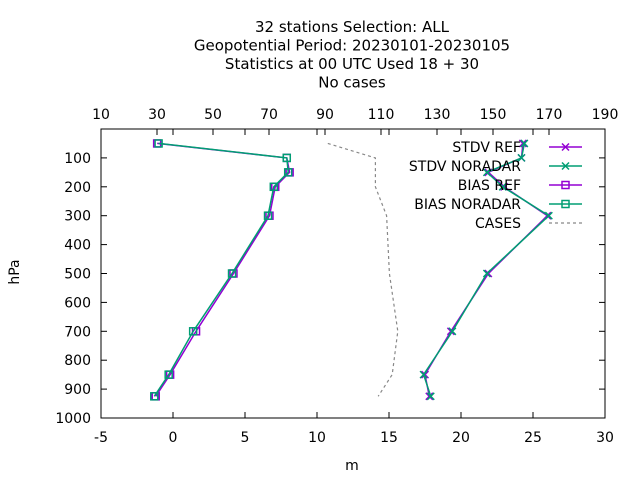 This screenshot has width=640, height=480. I want to click on x2-tick-label: 50, so click(213, 115).